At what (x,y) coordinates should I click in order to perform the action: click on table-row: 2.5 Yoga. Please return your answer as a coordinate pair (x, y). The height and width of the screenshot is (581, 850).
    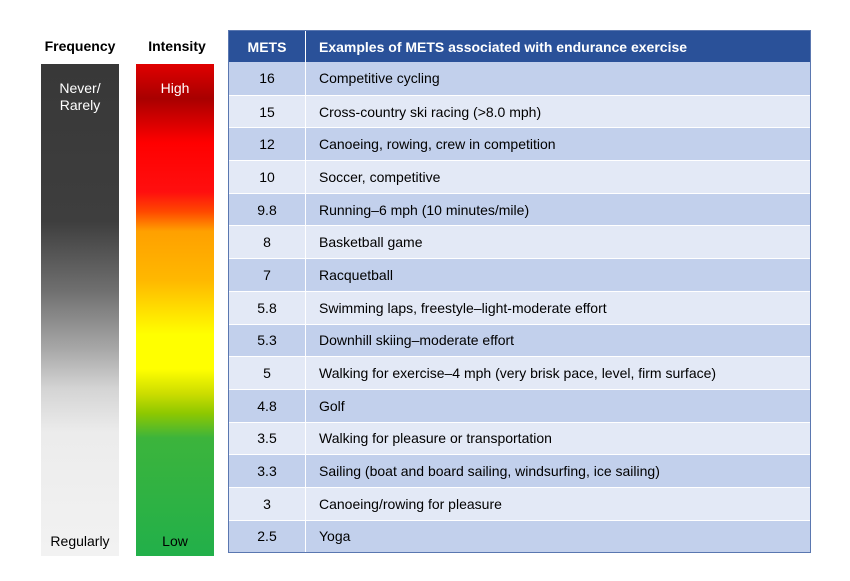
    Looking at the image, I should click on (519, 536).